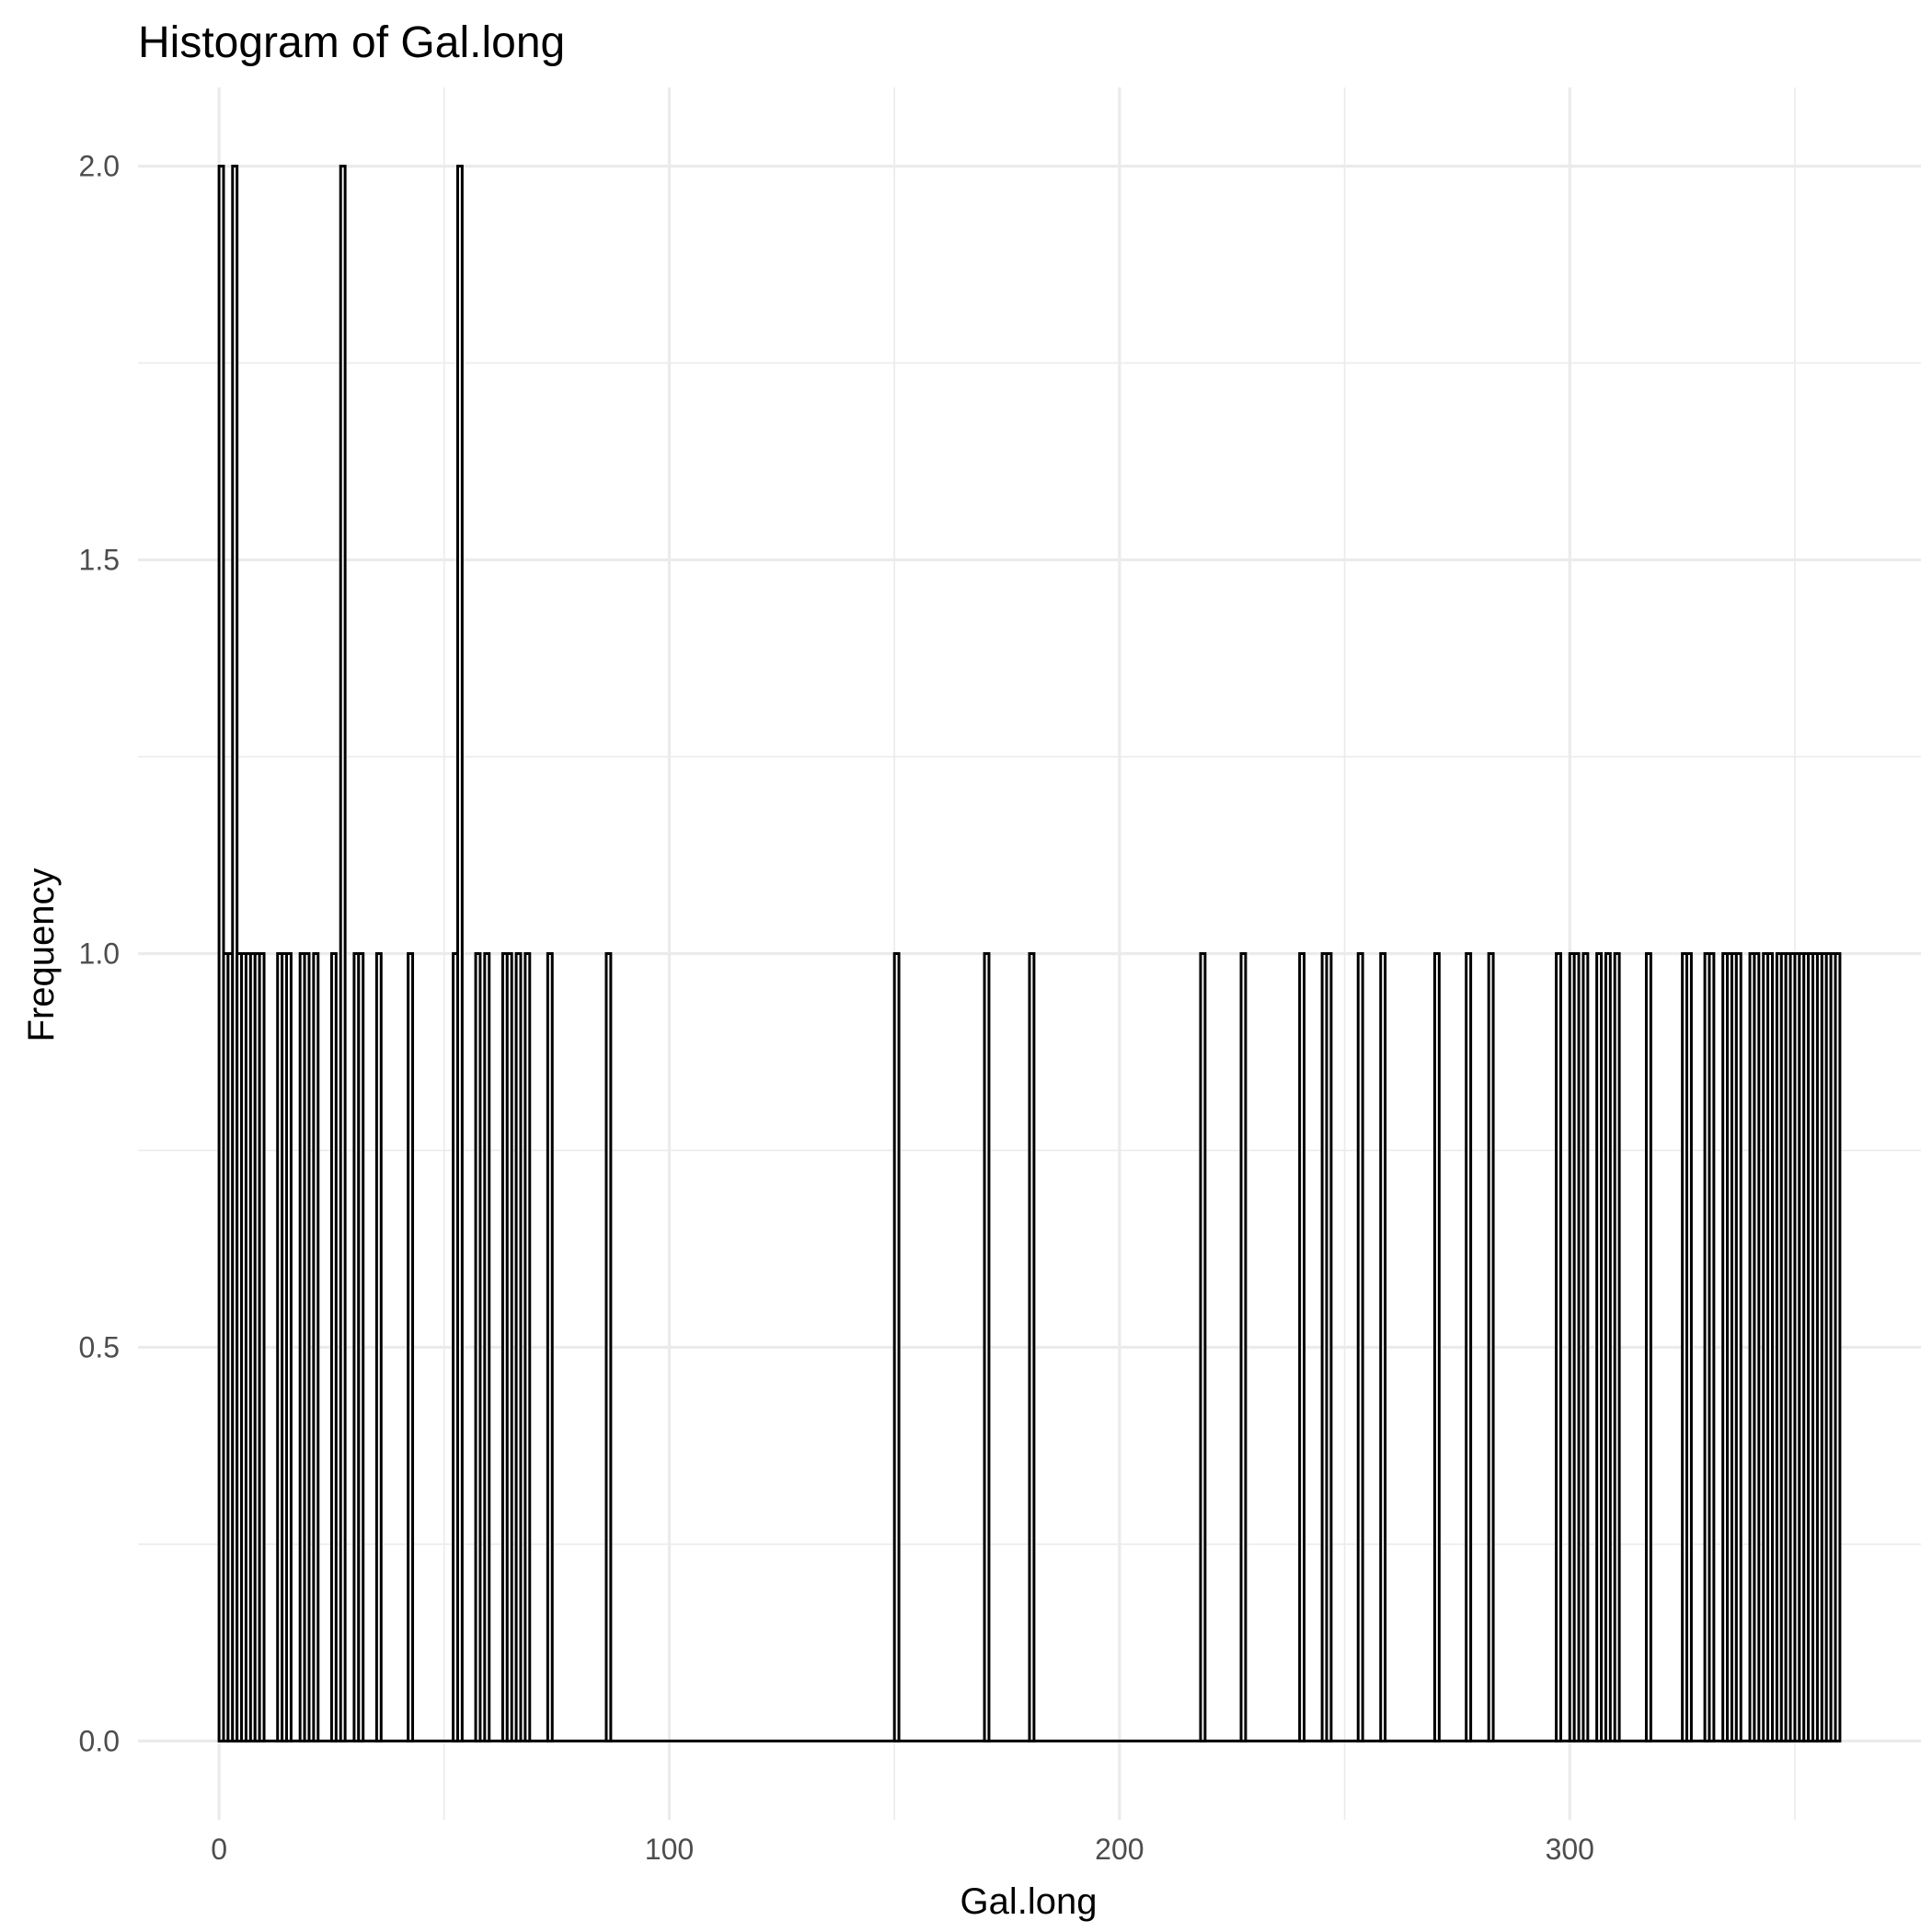 The height and width of the screenshot is (1932, 1932). Describe the element at coordinates (902, 1849) in the screenshot. I see `x-axis-tick-labels: 0 100 200 300` at that location.